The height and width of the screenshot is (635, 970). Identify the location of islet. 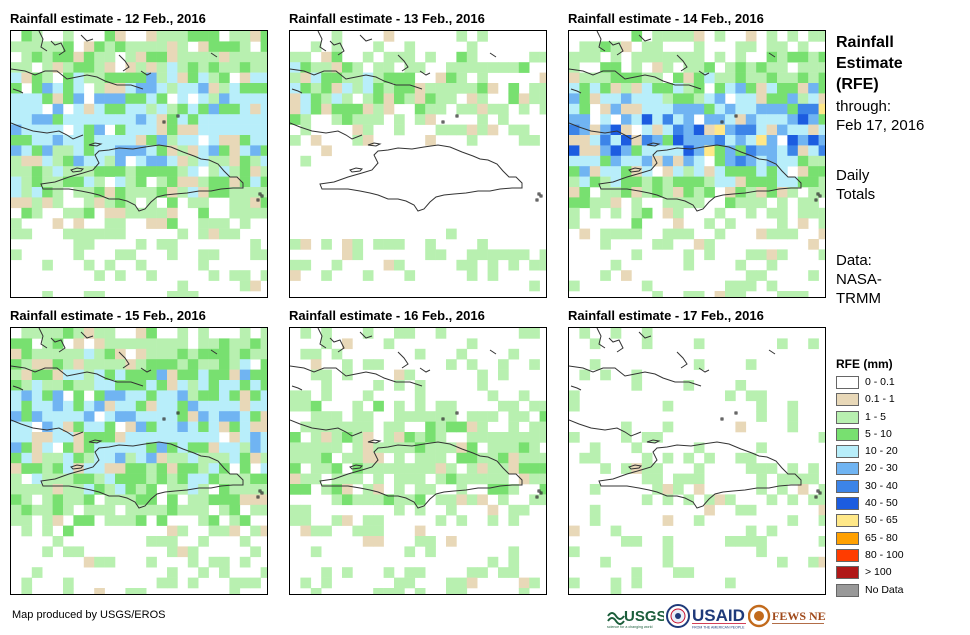
(722, 419).